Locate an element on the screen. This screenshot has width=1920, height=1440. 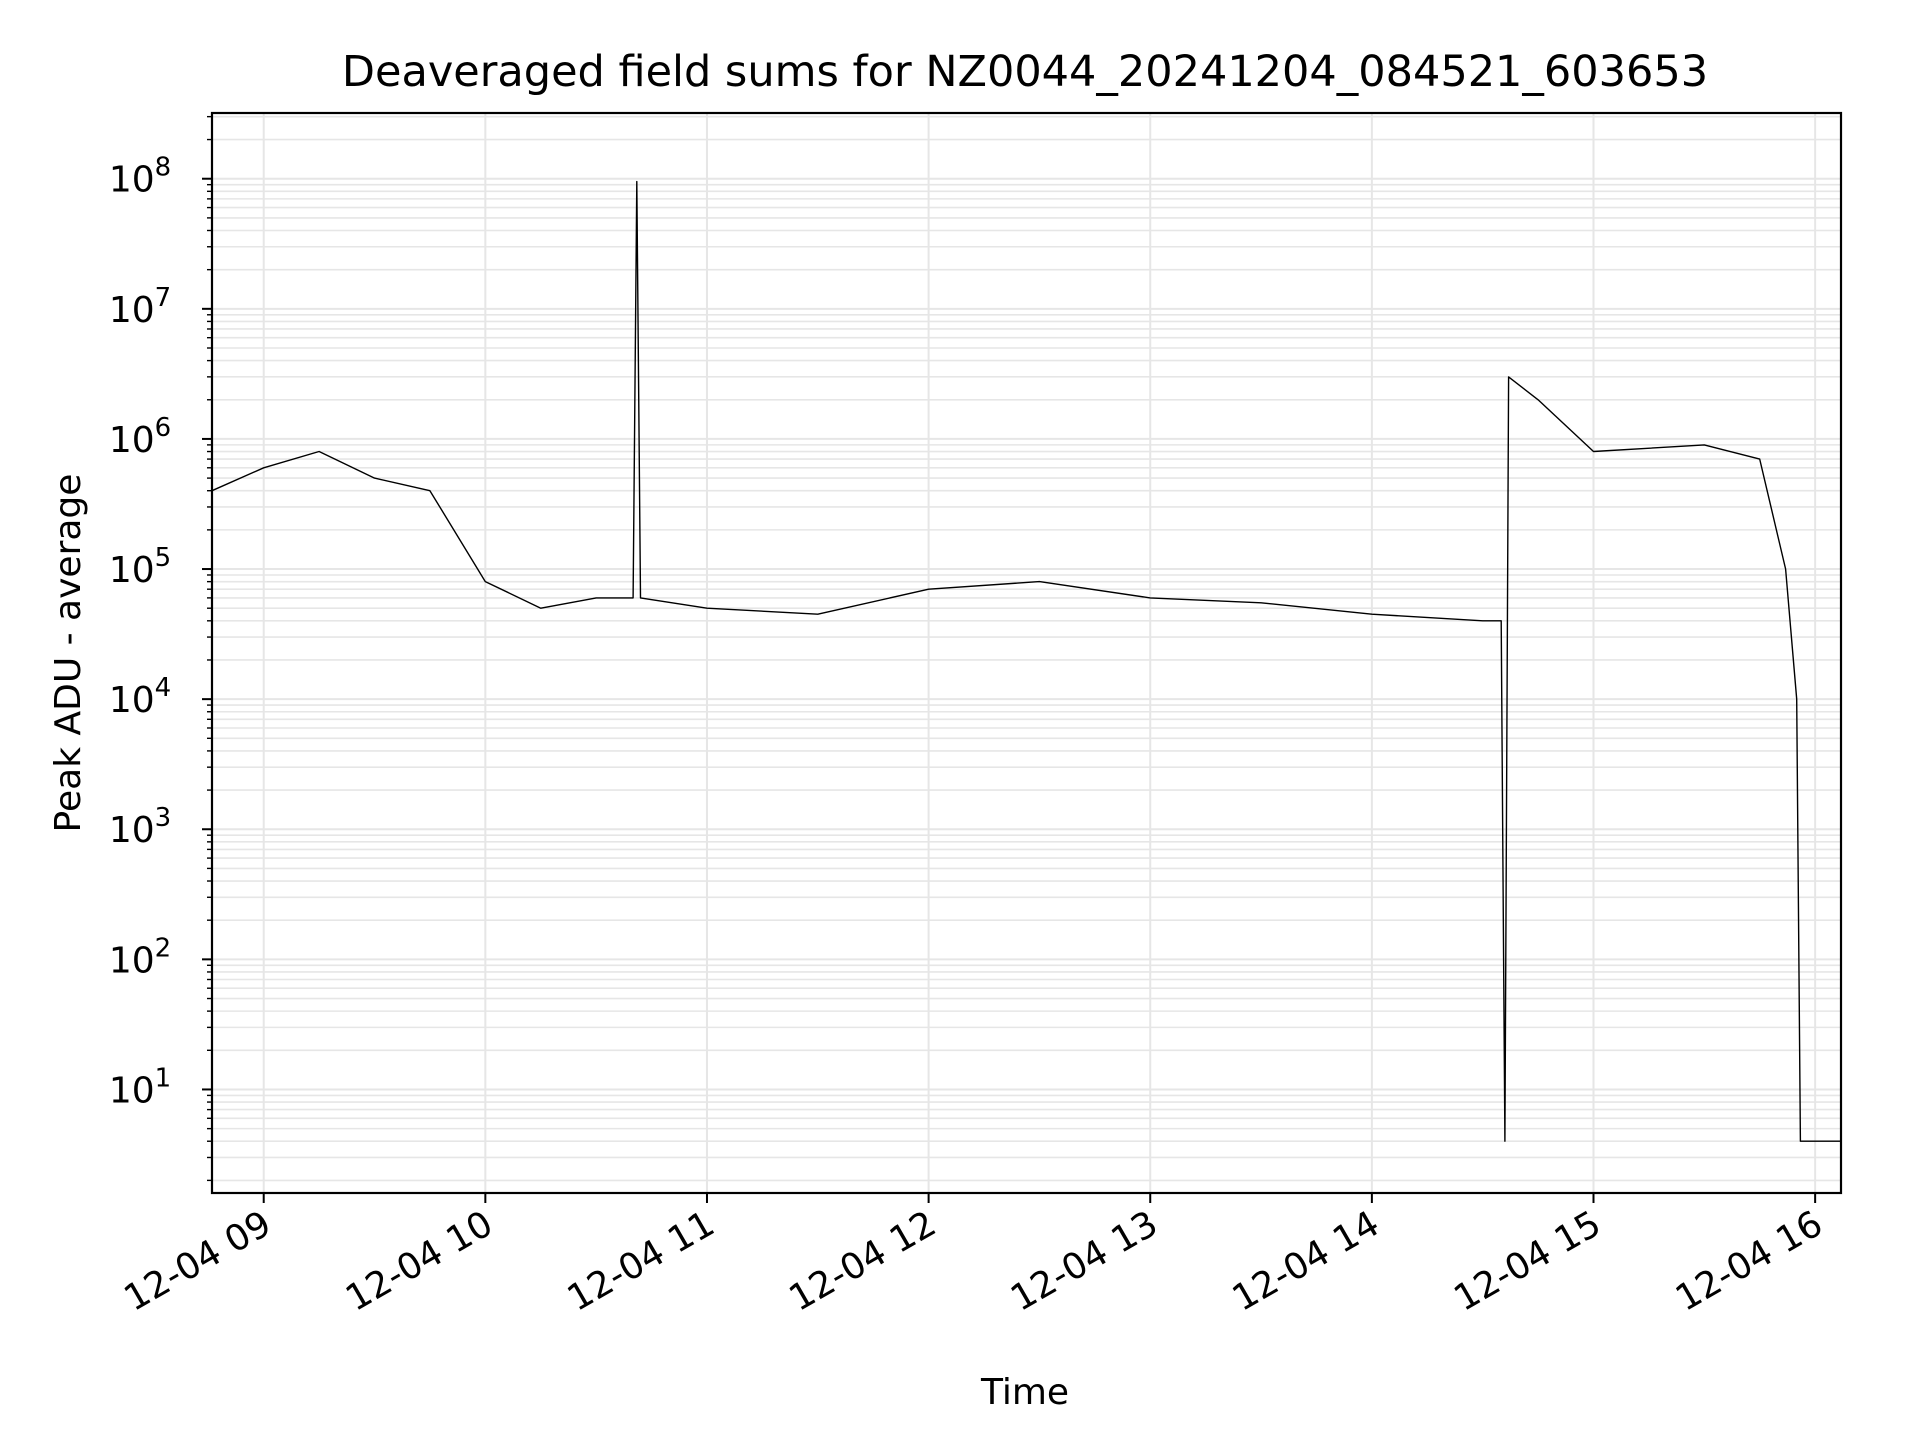
y-tick-label: 10⁵ is located at coordinates (140, 567).